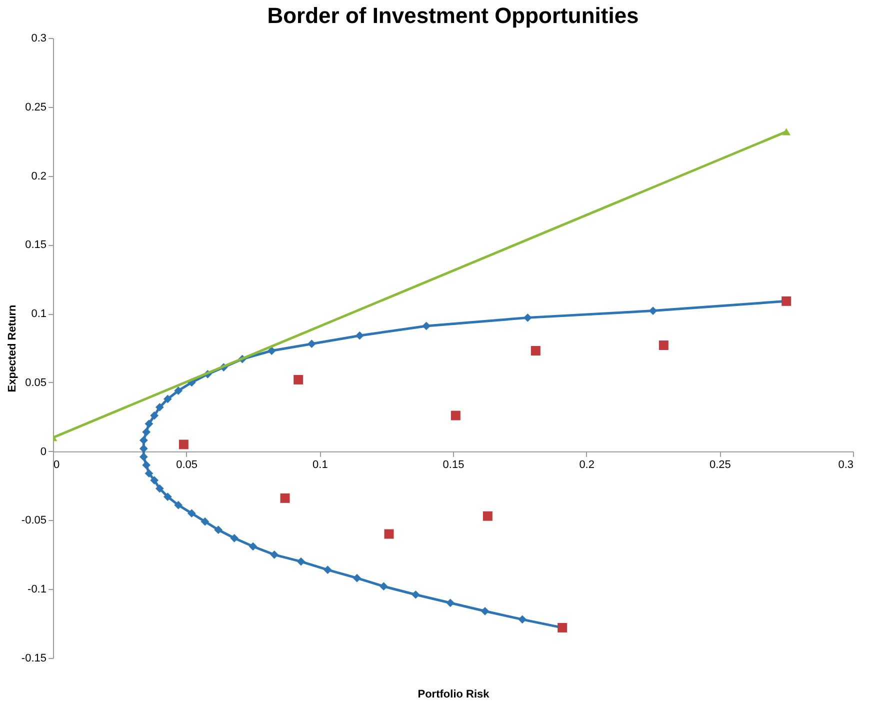 Image resolution: width=891 pixels, height=716 pixels. Describe the element at coordinates (35, 382) in the screenshot. I see `y-tick-label: 0.05` at that location.